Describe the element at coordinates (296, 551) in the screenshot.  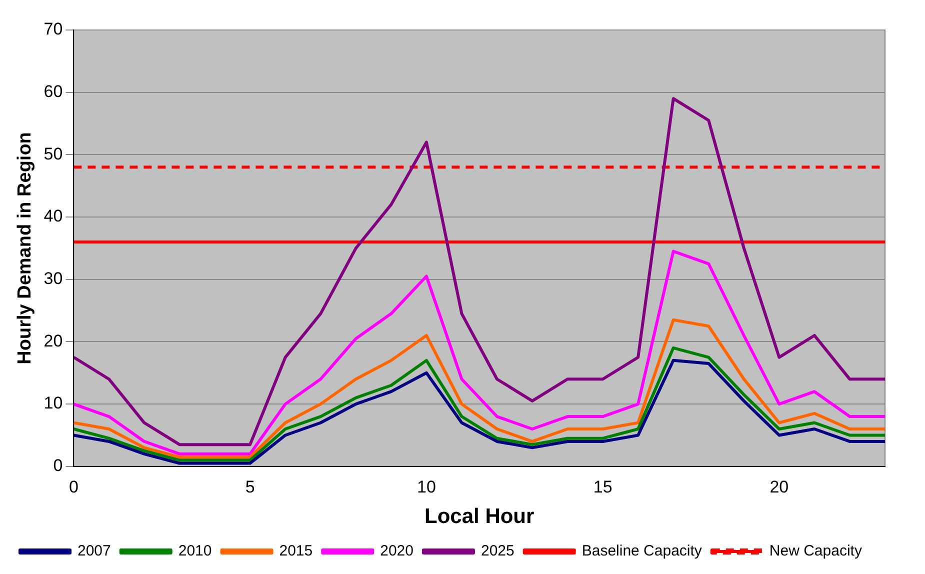
I see `legend-label: 2015` at that location.